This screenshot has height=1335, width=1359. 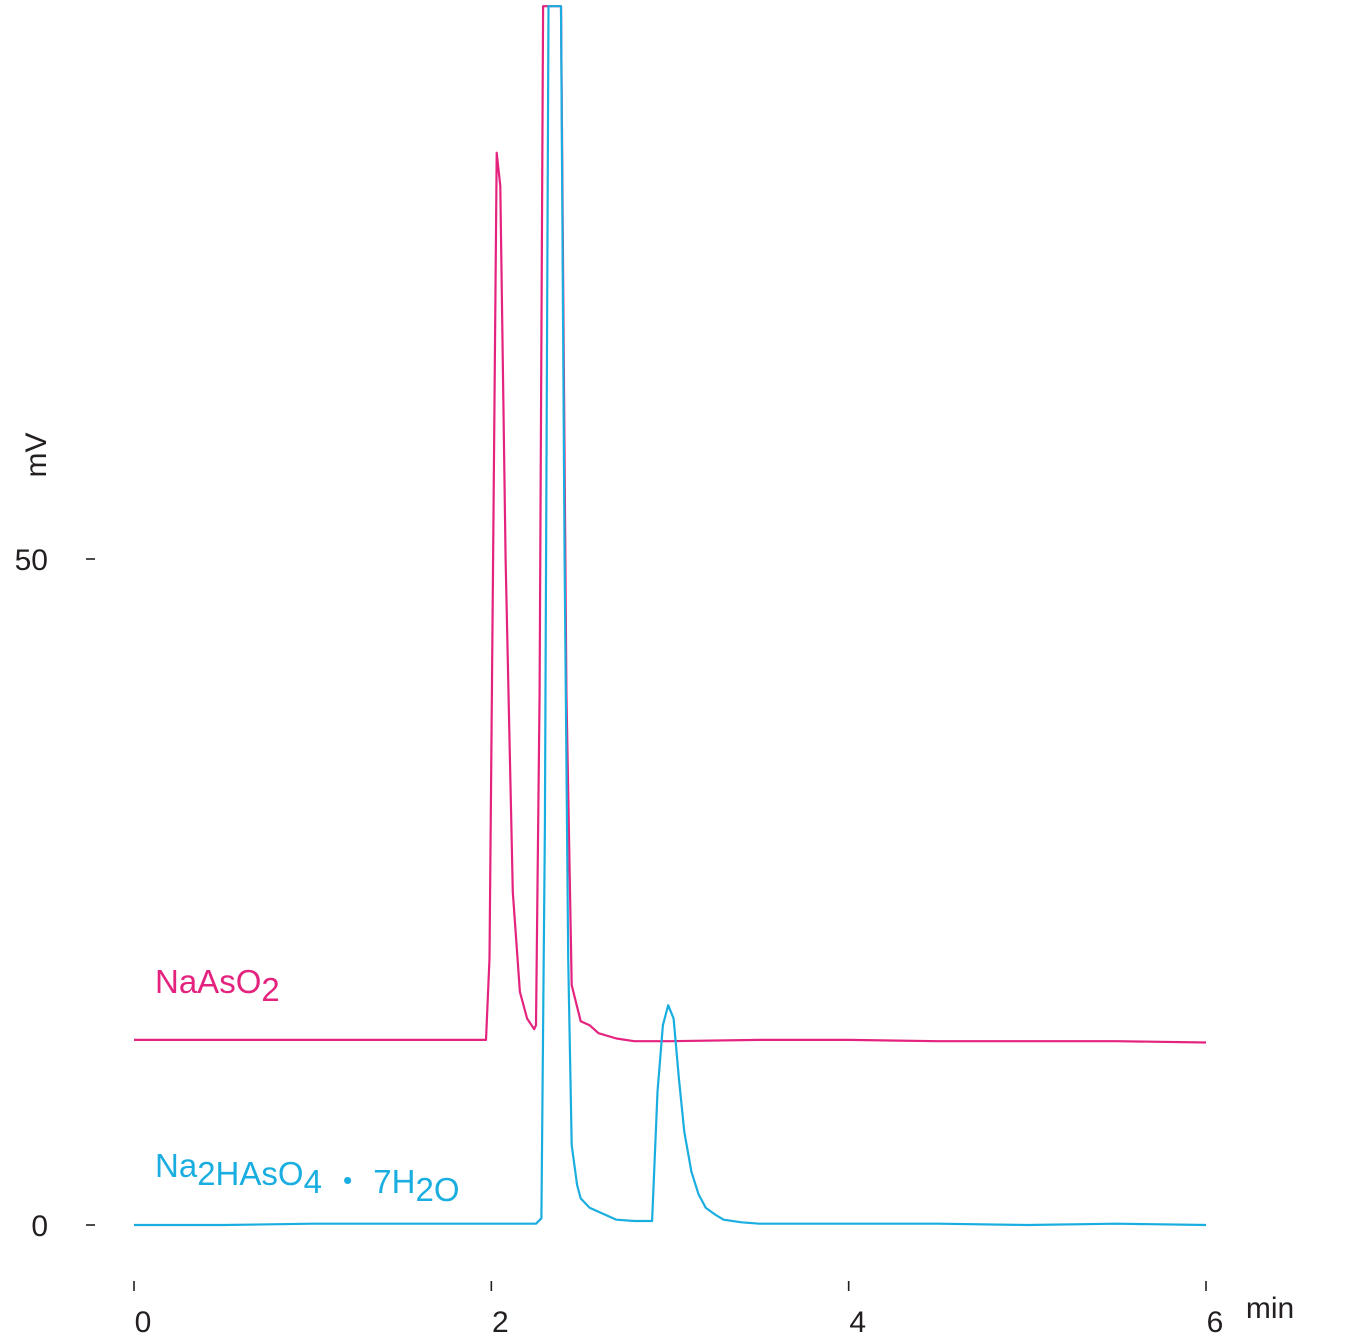 What do you see at coordinates (36, 455) in the screenshot?
I see `y-axis-label: mV` at bounding box center [36, 455].